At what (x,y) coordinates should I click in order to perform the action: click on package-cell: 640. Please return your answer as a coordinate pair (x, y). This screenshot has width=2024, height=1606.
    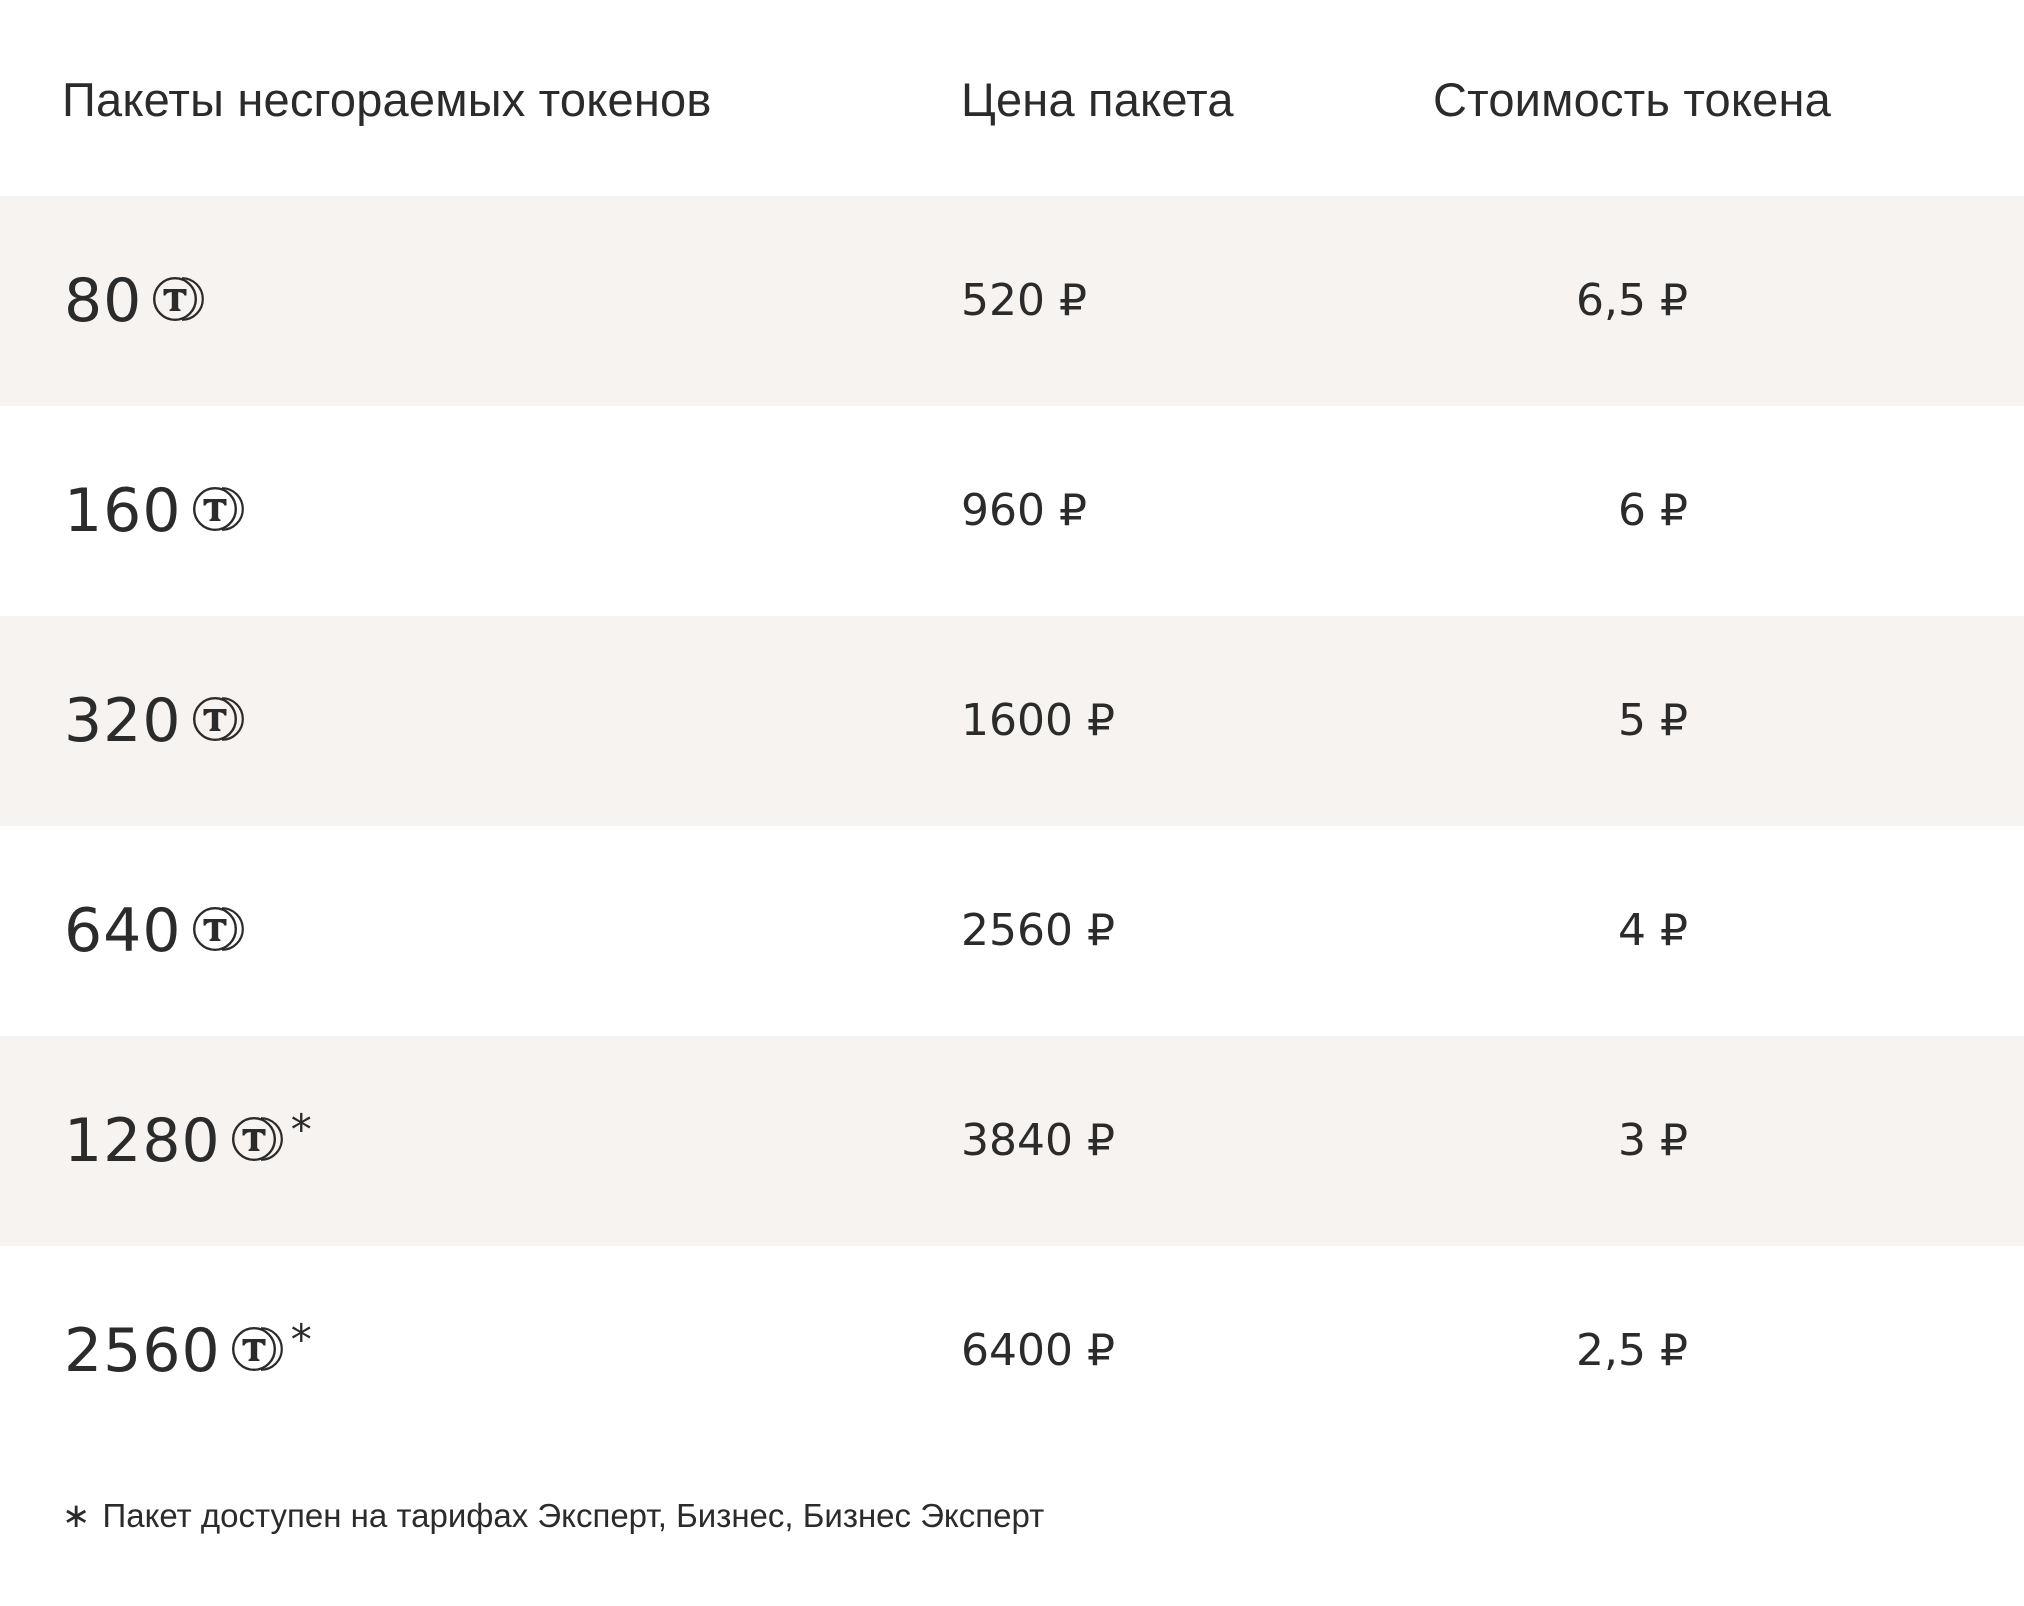
    Looking at the image, I should click on (158, 931).